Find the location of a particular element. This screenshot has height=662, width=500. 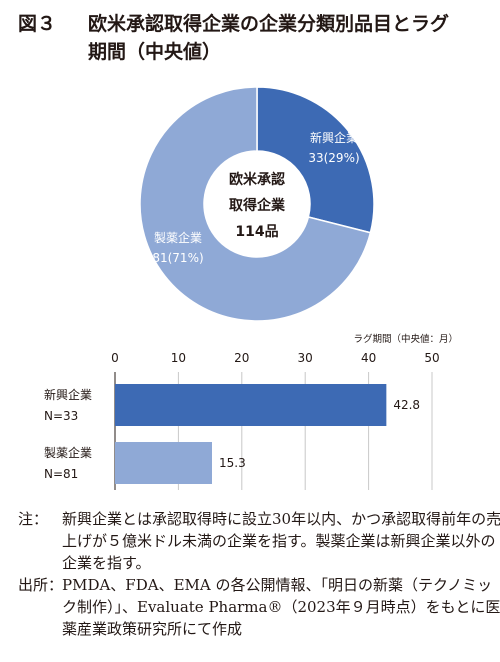

donut-center-text: 欧米承認 is located at coordinates (257, 179).